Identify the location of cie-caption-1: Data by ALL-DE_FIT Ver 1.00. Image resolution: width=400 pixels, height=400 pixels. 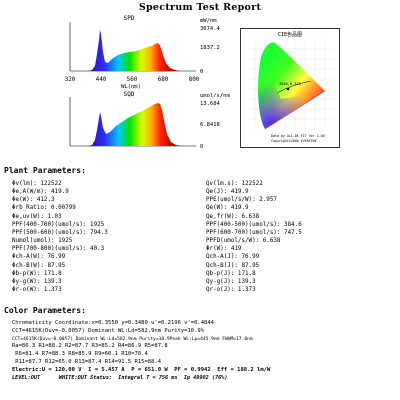
(298, 136).